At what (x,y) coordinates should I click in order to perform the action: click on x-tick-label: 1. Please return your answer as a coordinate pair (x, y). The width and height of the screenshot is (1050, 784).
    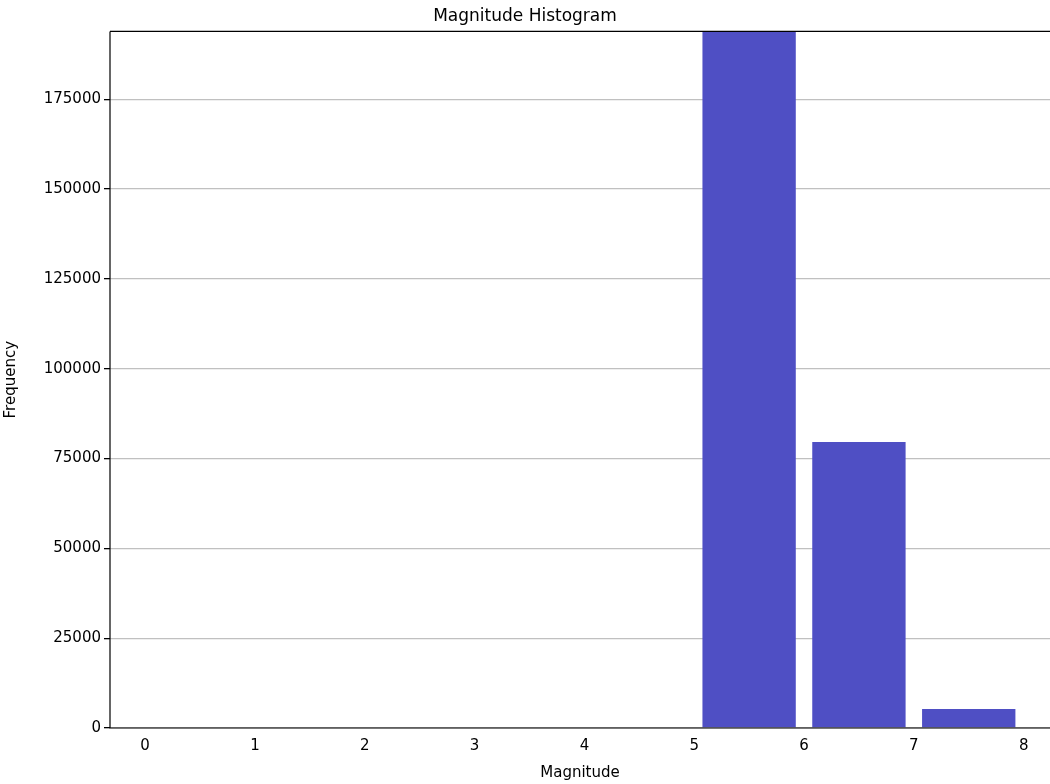
    Looking at the image, I should click on (255, 744).